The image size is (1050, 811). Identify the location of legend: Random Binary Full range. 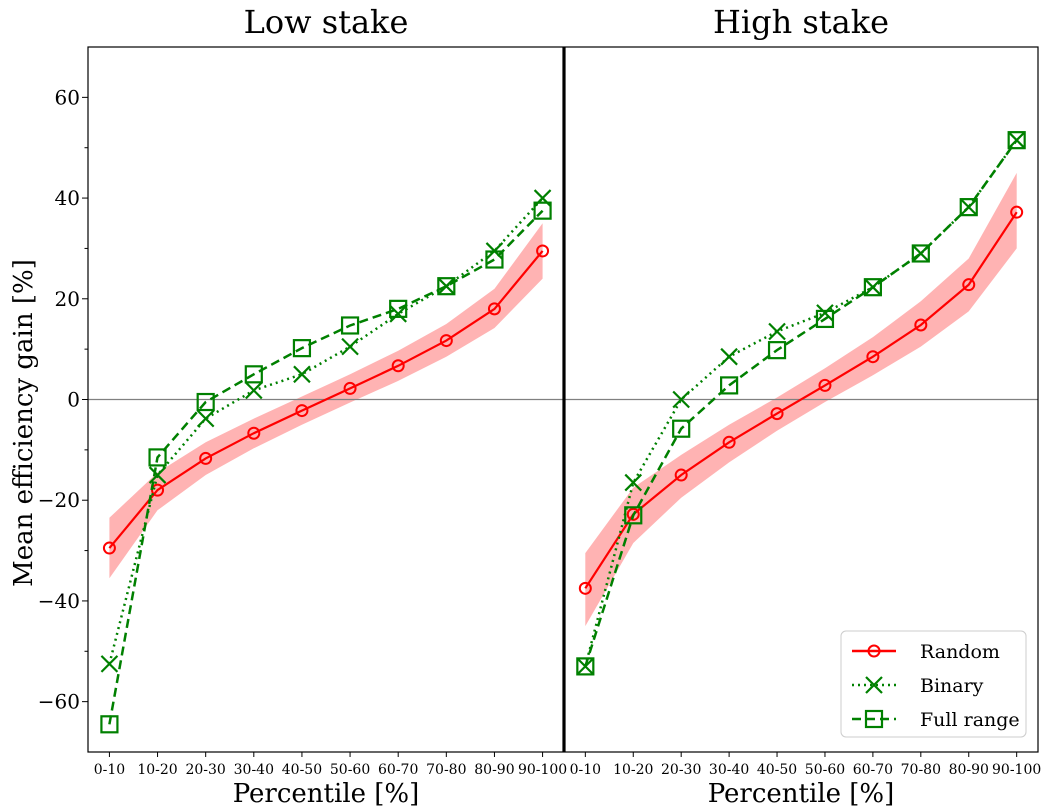
(933, 684).